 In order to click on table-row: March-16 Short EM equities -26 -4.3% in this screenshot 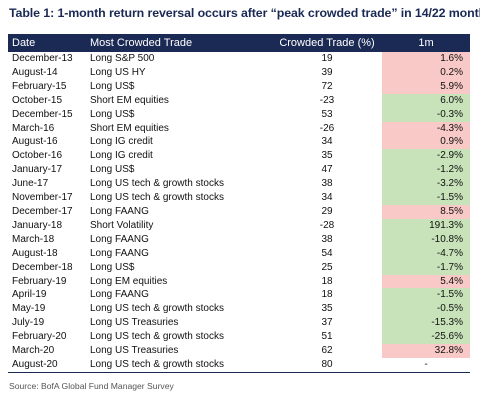, I will do `click(239, 128)`.